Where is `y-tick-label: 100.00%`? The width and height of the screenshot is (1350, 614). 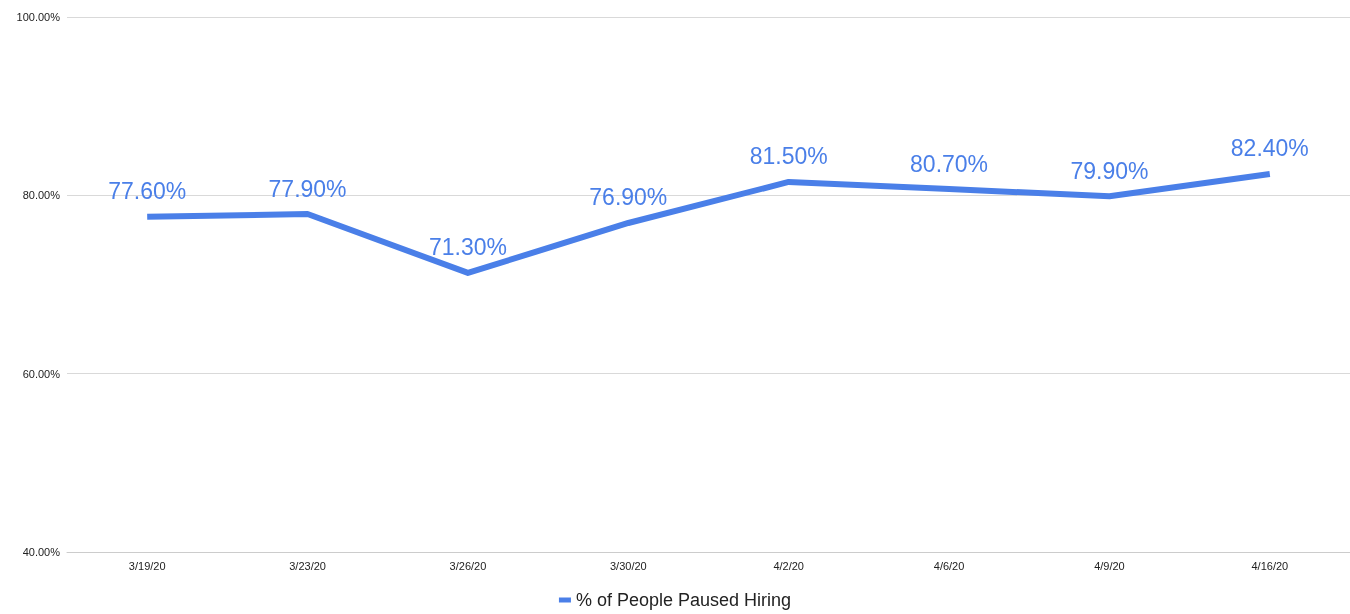 y-tick-label: 100.00% is located at coordinates (38, 17).